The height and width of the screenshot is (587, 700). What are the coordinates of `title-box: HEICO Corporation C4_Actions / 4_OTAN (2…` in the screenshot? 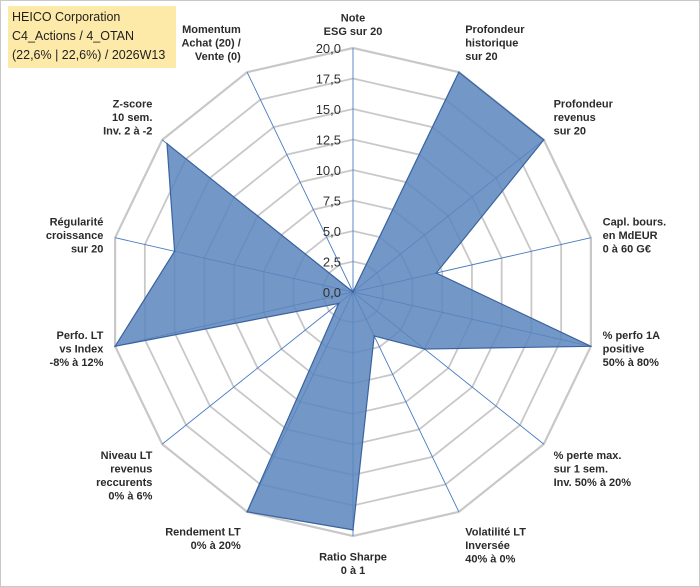 It's located at (92, 37).